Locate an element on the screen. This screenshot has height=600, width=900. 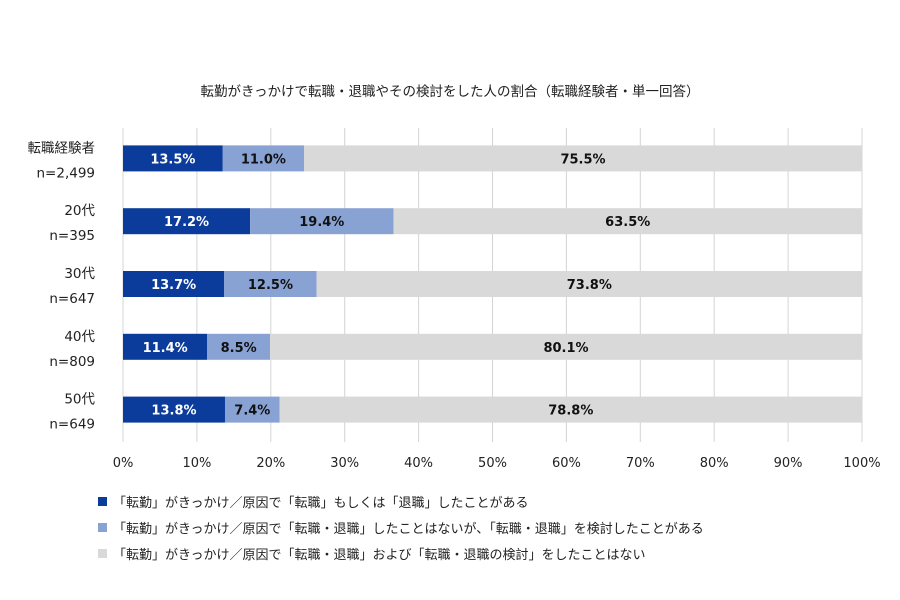
x-tick-label: 30% is located at coordinates (344, 463).